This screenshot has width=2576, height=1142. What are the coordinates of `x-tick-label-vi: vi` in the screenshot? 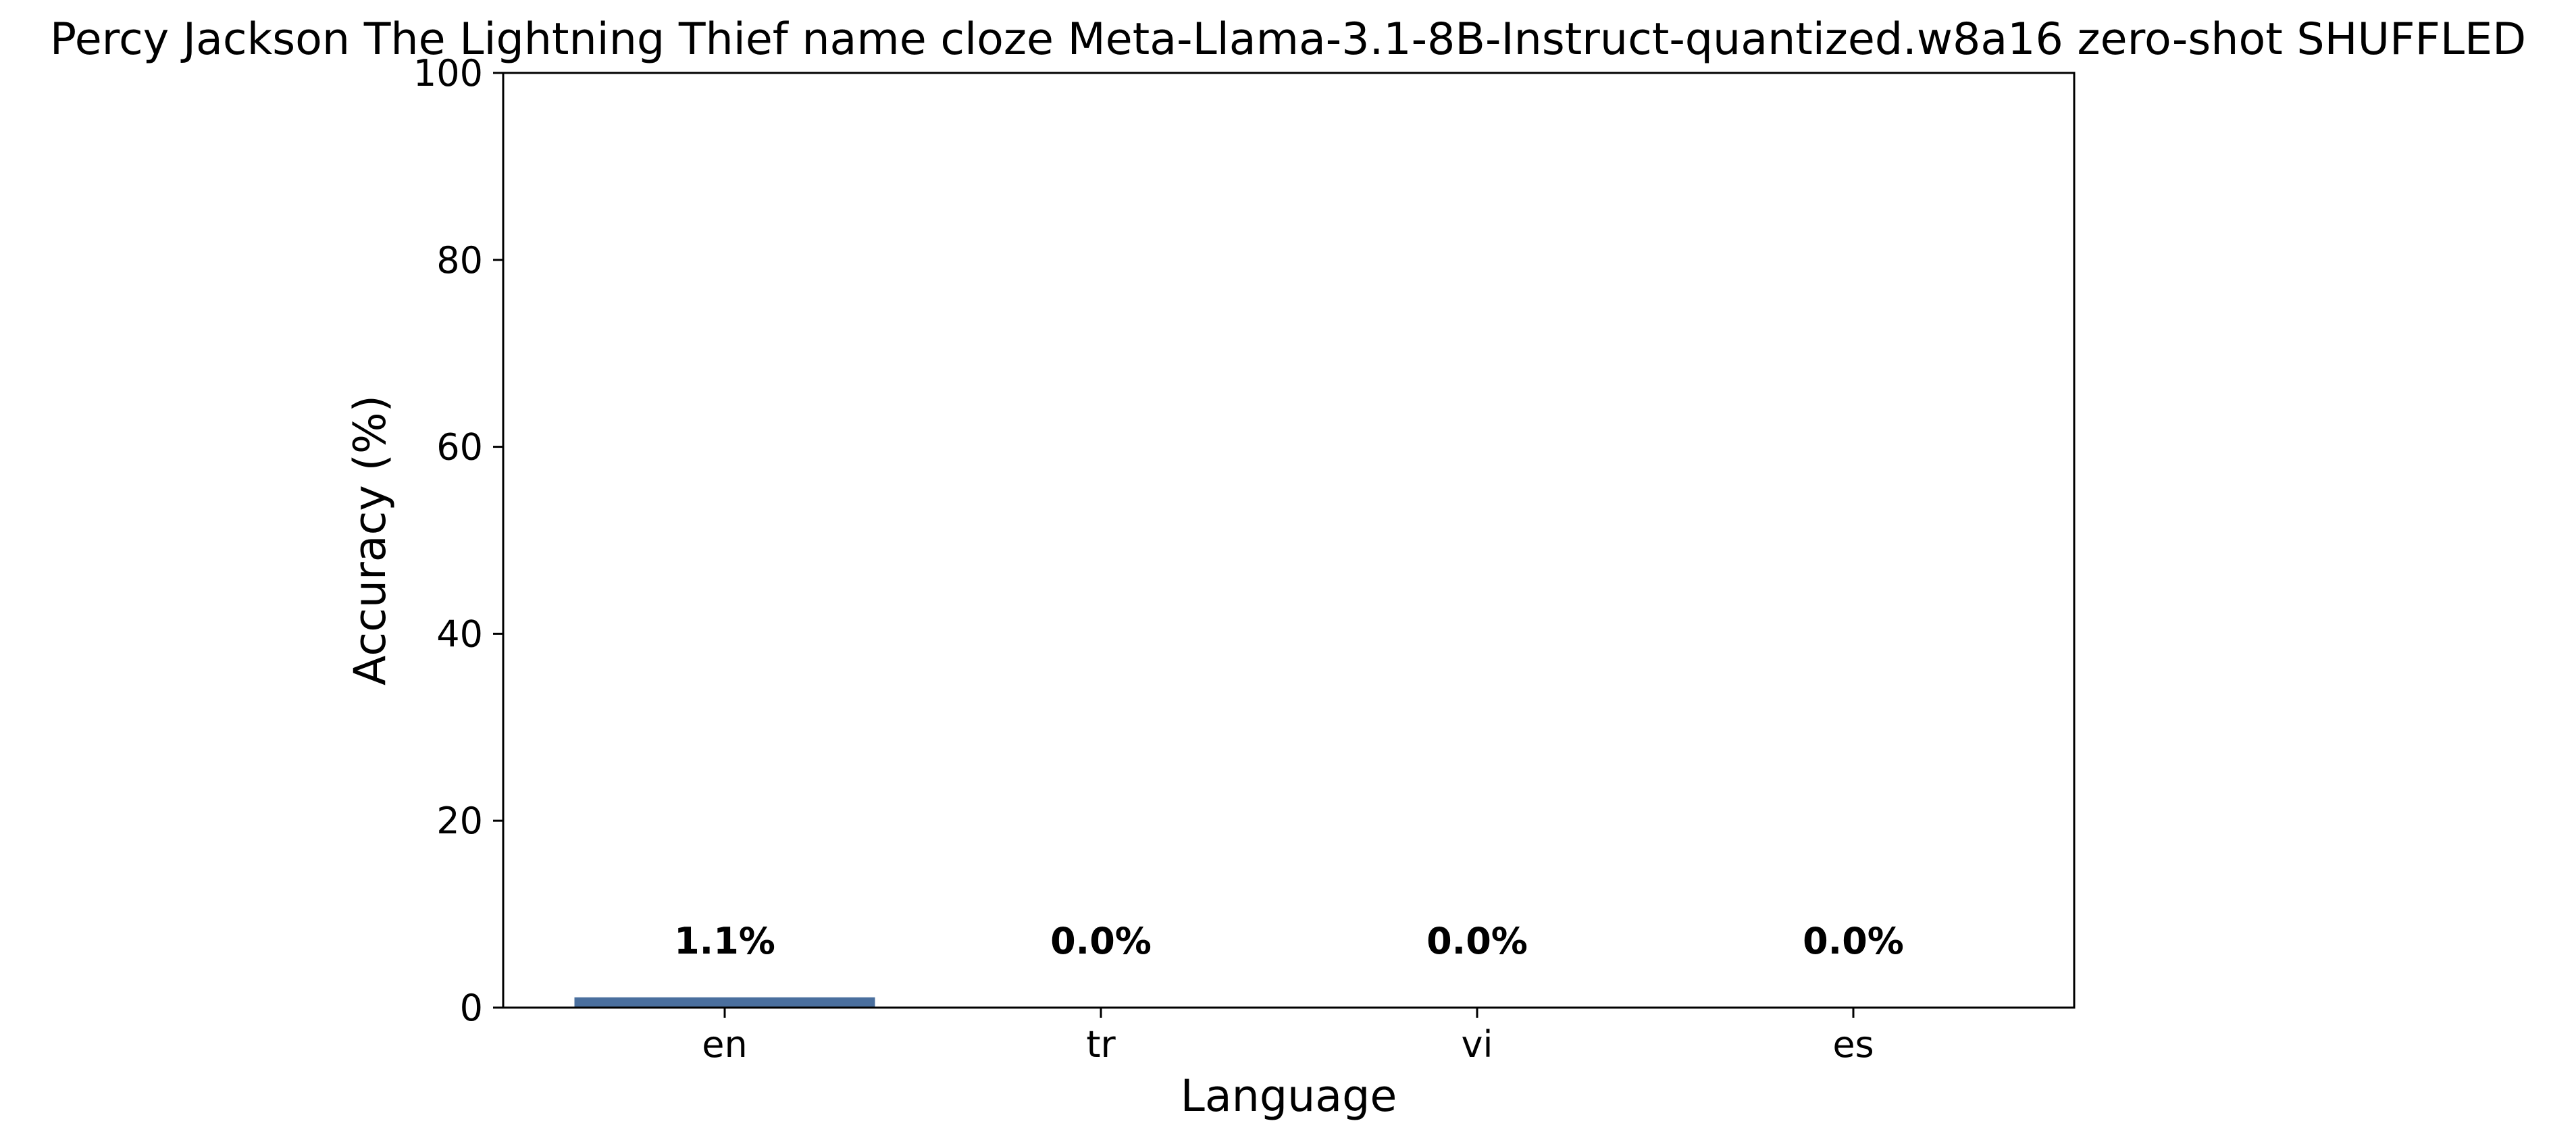 It's located at (1478, 1044).